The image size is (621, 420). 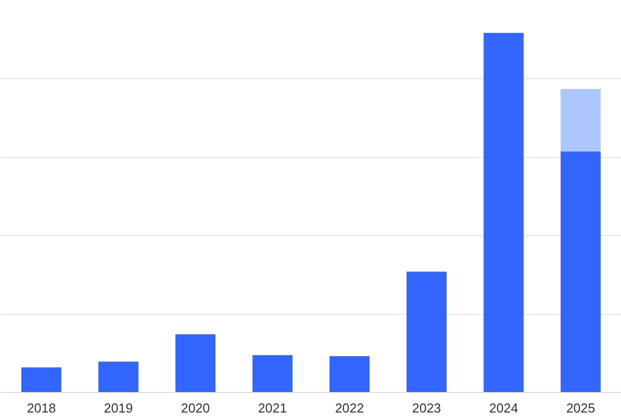 What do you see at coordinates (349, 408) in the screenshot?
I see `x-tick-label: 2022` at bounding box center [349, 408].